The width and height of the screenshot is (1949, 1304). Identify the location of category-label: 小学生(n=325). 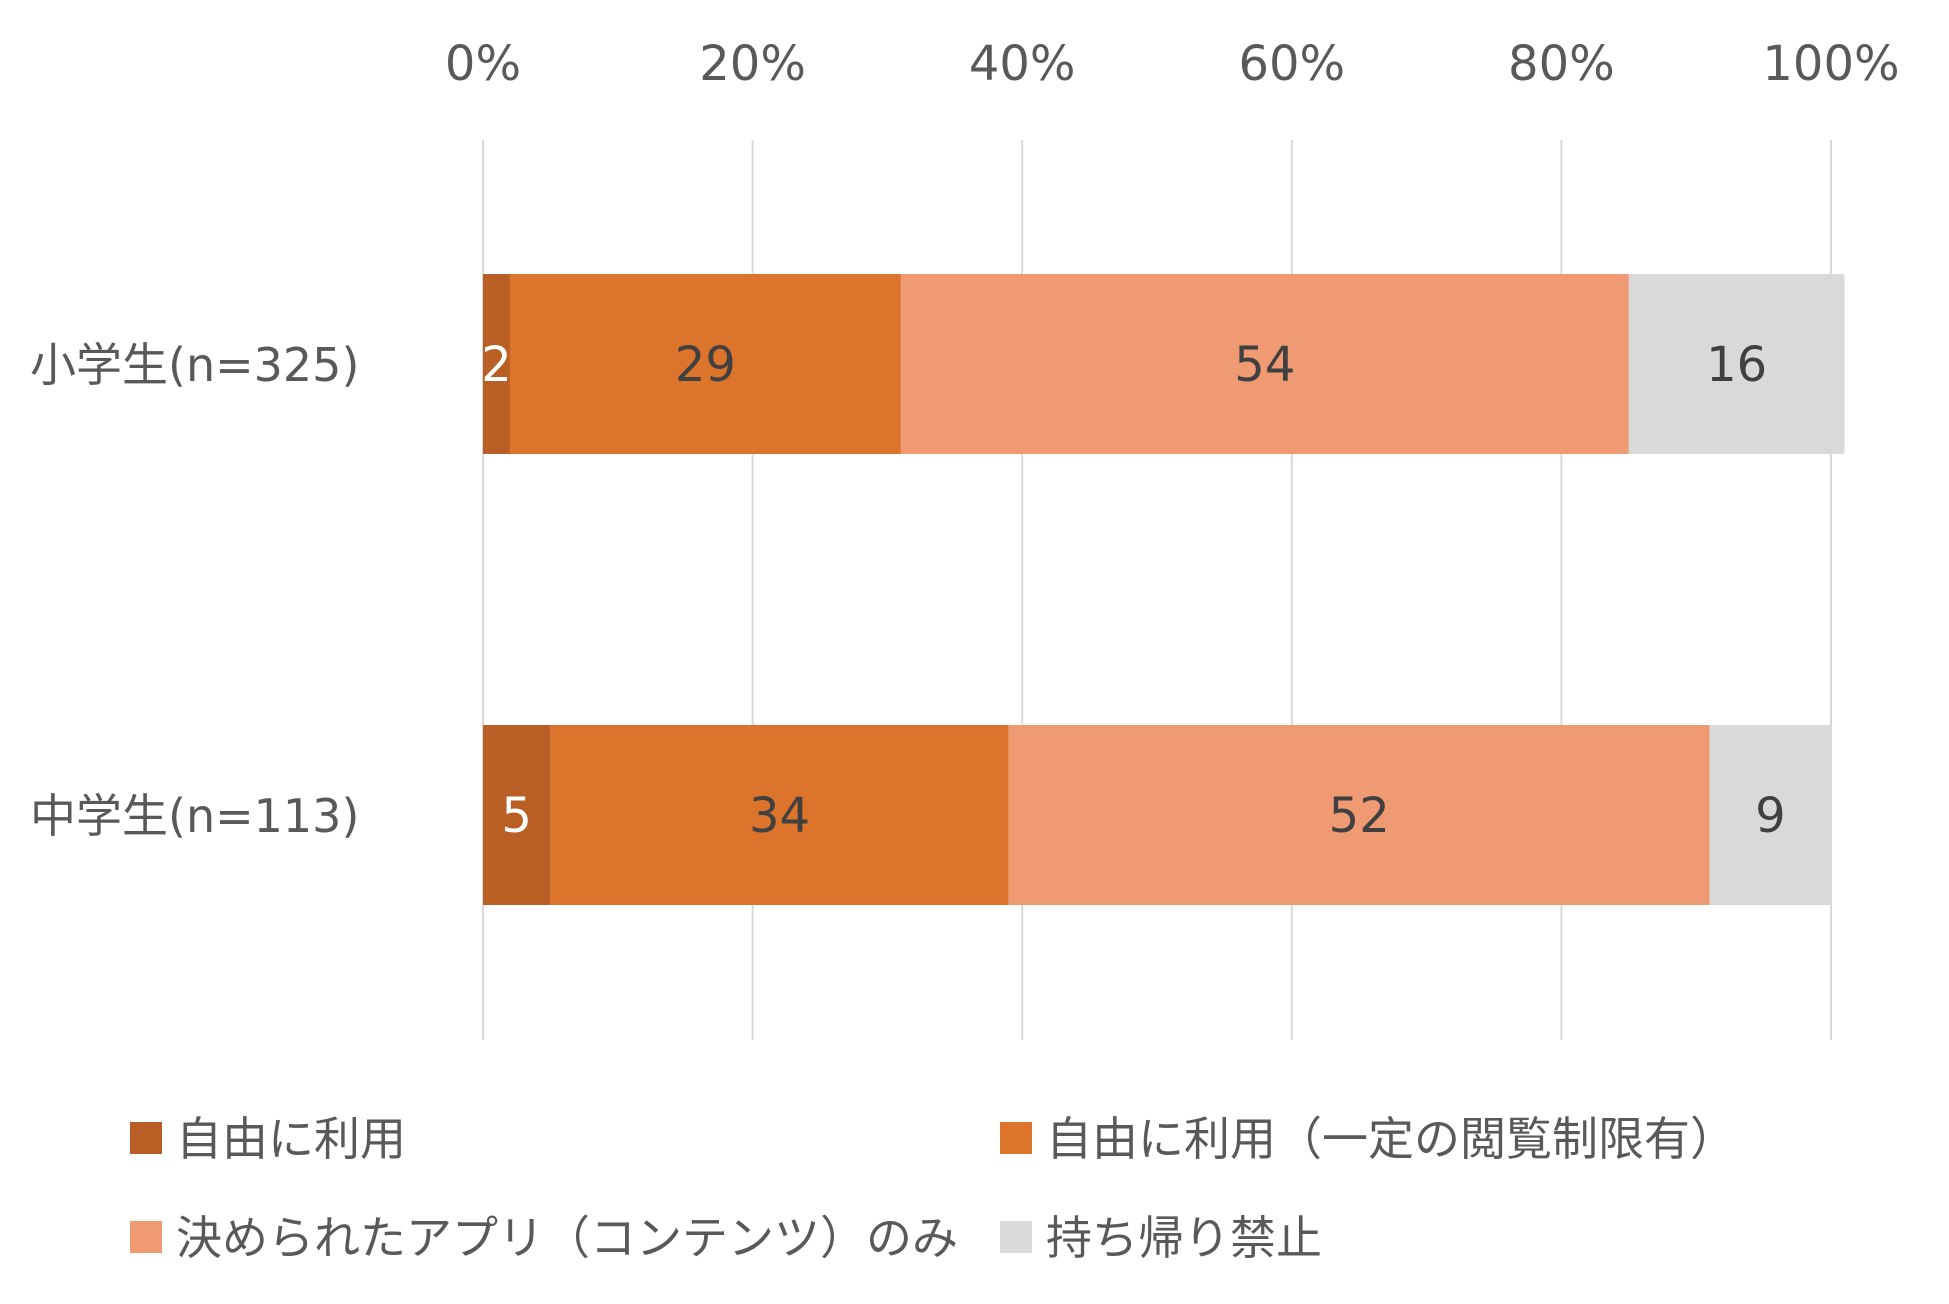
(194, 365).